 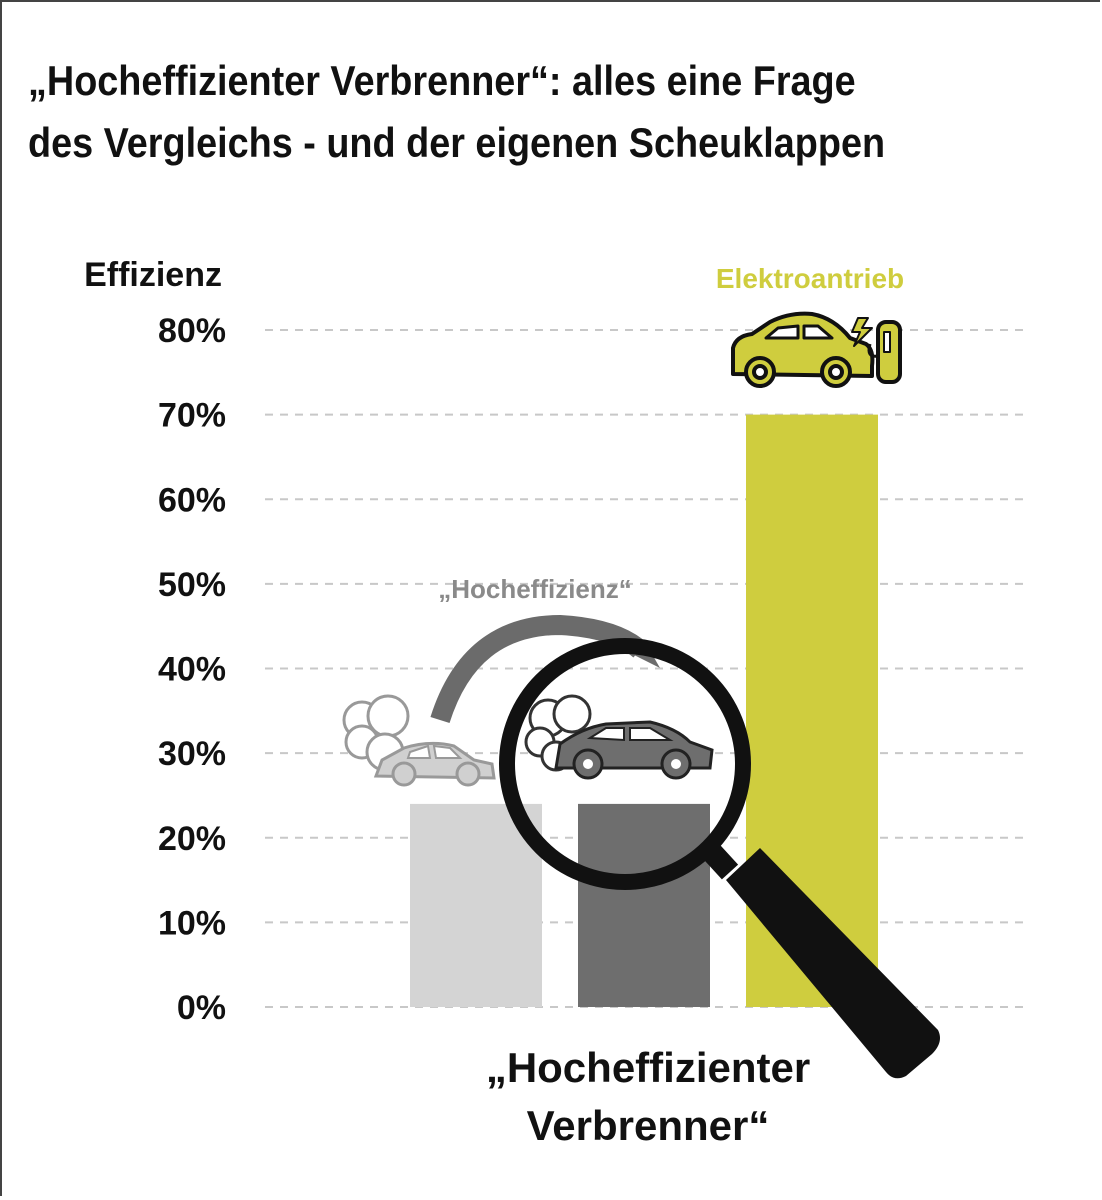 I want to click on y-axis-ticks: 0% 10% 20% 30% 40% 50% 60% 70% 80%, so click(x=192, y=669).